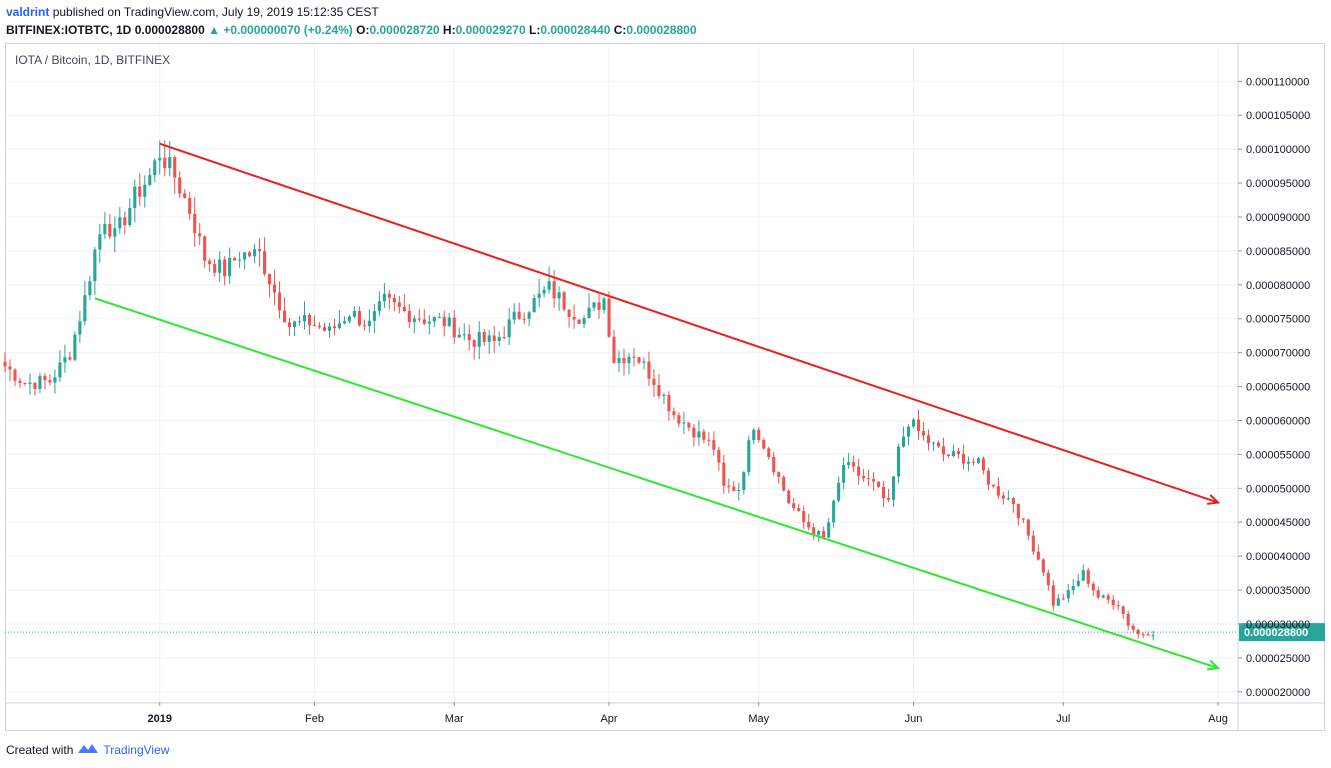 Image resolution: width=1331 pixels, height=768 pixels. I want to click on last-price: 0.000028800, so click(169, 30).